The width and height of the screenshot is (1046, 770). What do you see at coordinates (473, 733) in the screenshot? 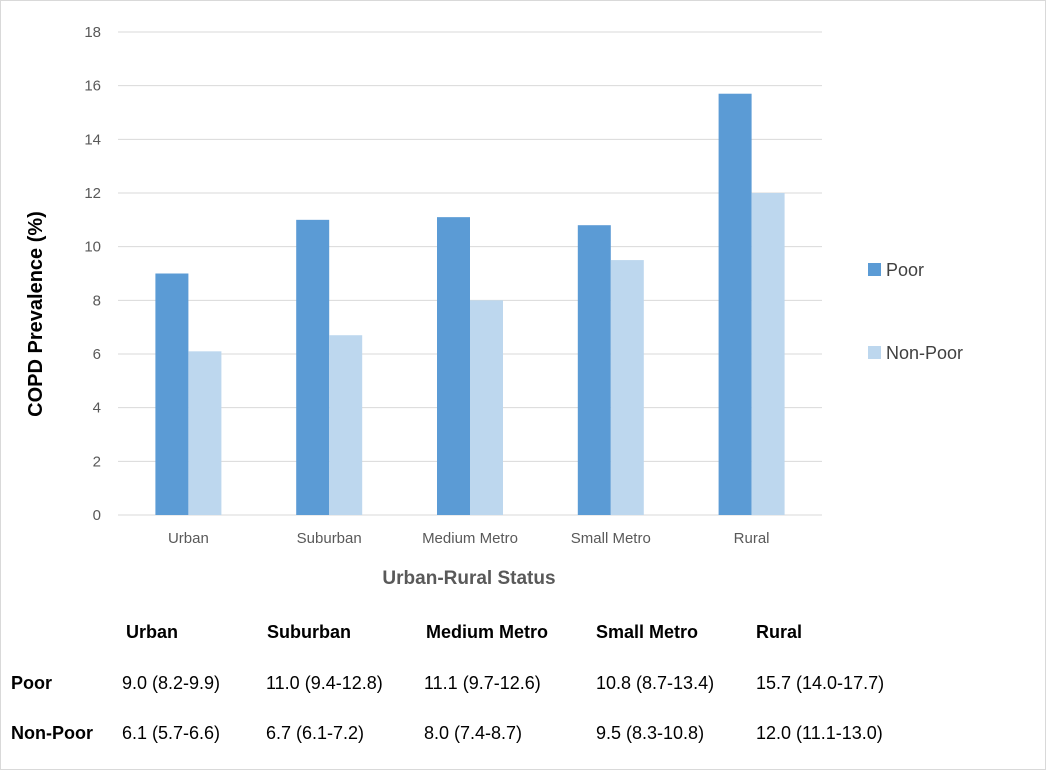
I see `table-cell: 8.0 (7.4-8.7)` at bounding box center [473, 733].